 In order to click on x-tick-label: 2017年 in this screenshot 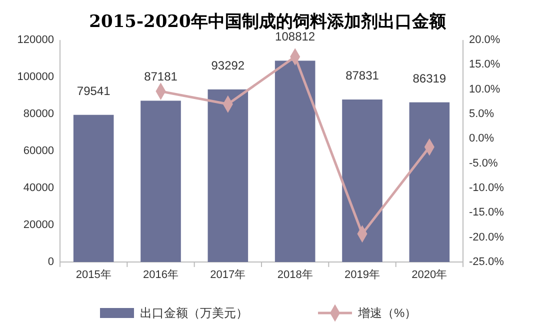, I will do `click(228, 274)`.